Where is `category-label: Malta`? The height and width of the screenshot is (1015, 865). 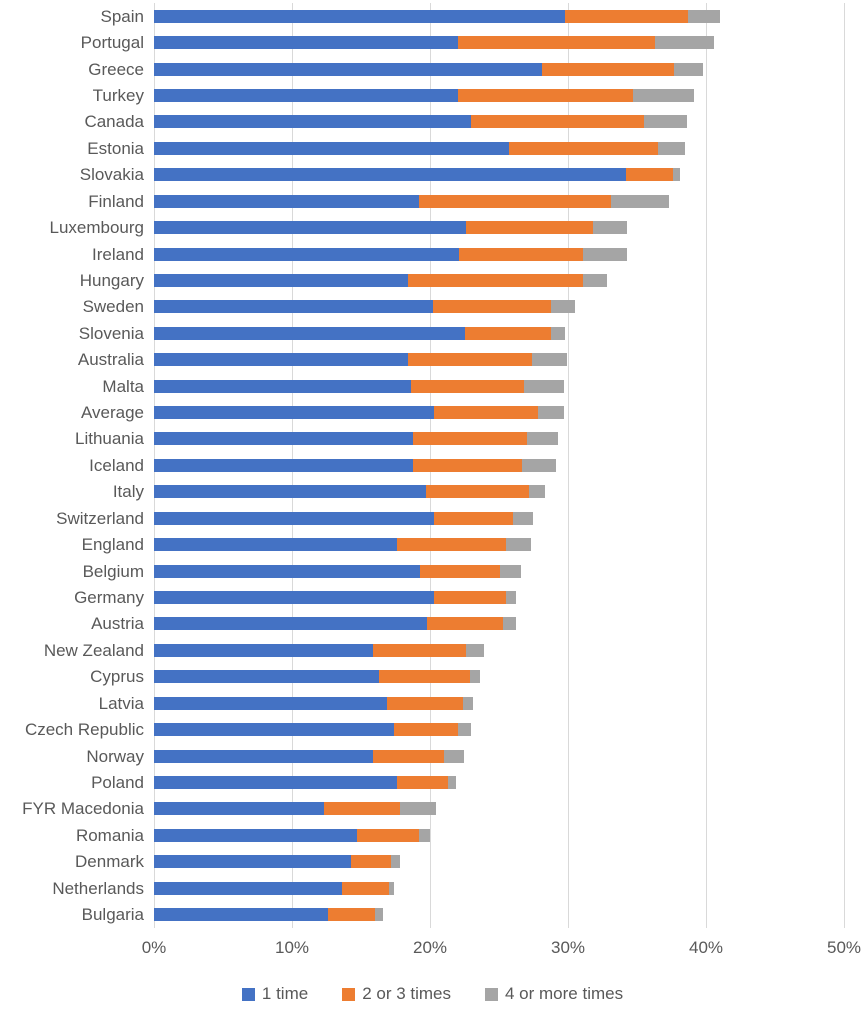
category-label: Malta is located at coordinates (123, 386).